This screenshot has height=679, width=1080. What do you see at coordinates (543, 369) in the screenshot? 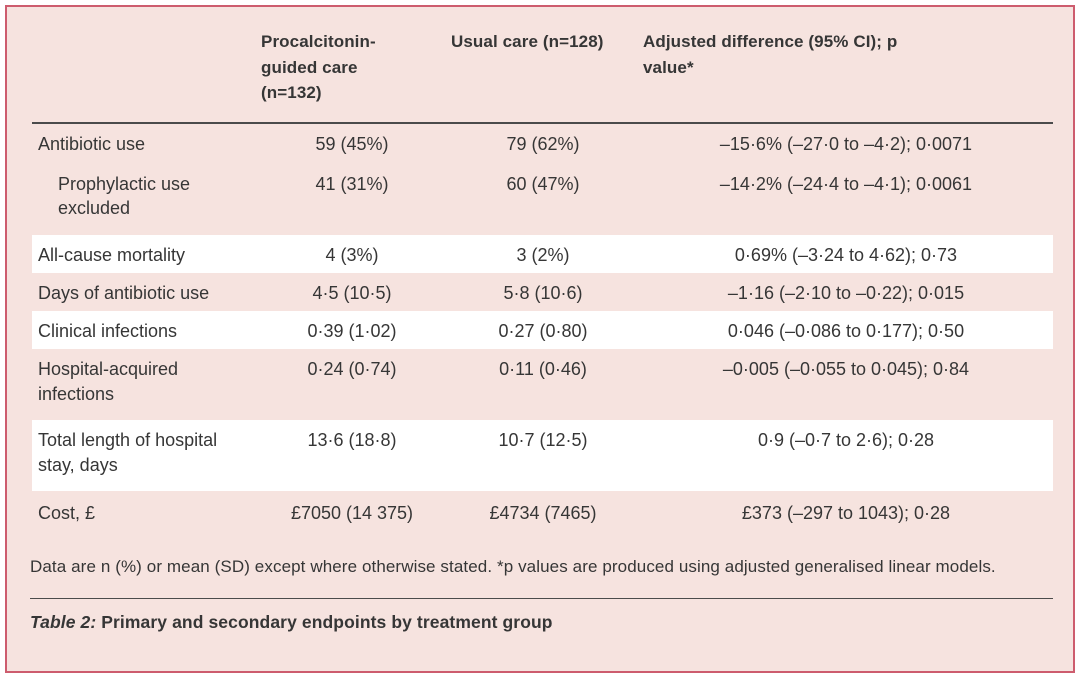
I see `value-usual-care: 0·11 (0·46)` at bounding box center [543, 369].